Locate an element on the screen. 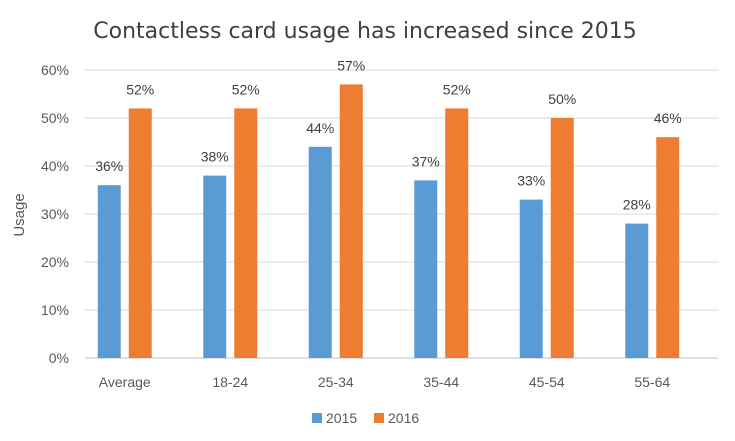 This screenshot has width=735, height=441. x-tick-label: 25-34 is located at coordinates (336, 382).